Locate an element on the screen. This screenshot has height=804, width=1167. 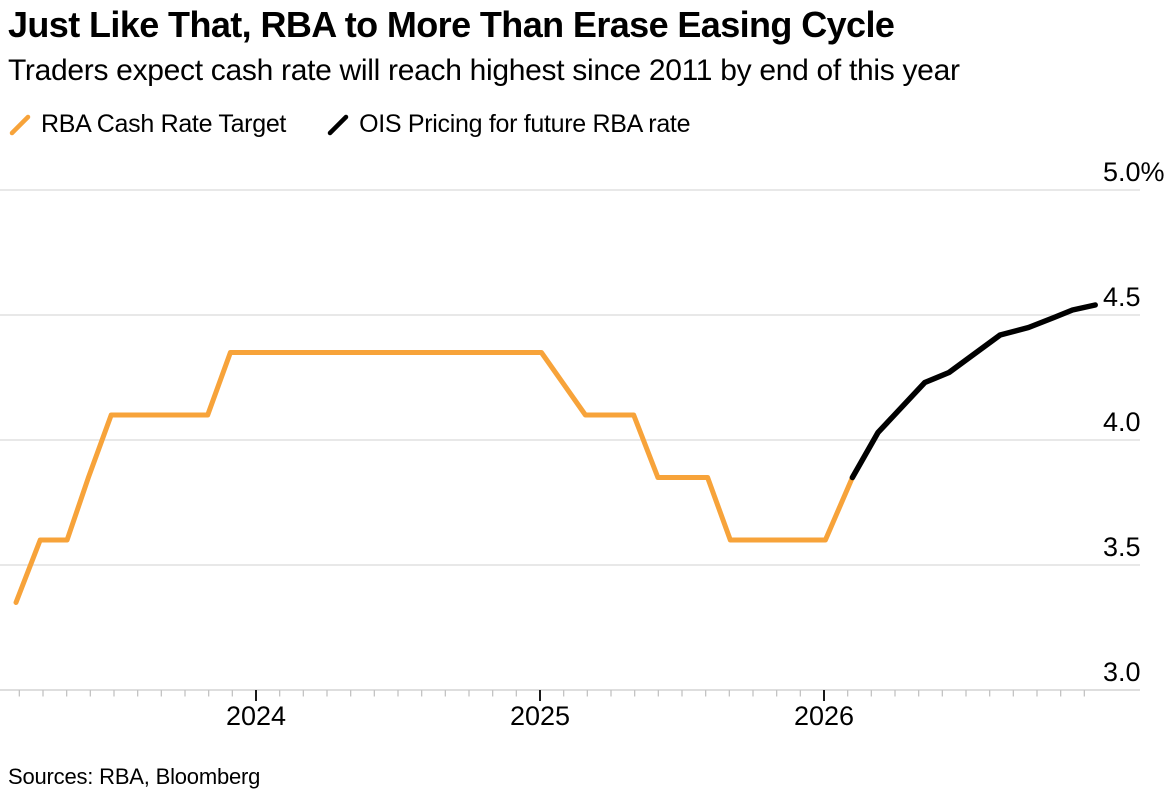
x-axis-year-label: 2025 is located at coordinates (540, 716).